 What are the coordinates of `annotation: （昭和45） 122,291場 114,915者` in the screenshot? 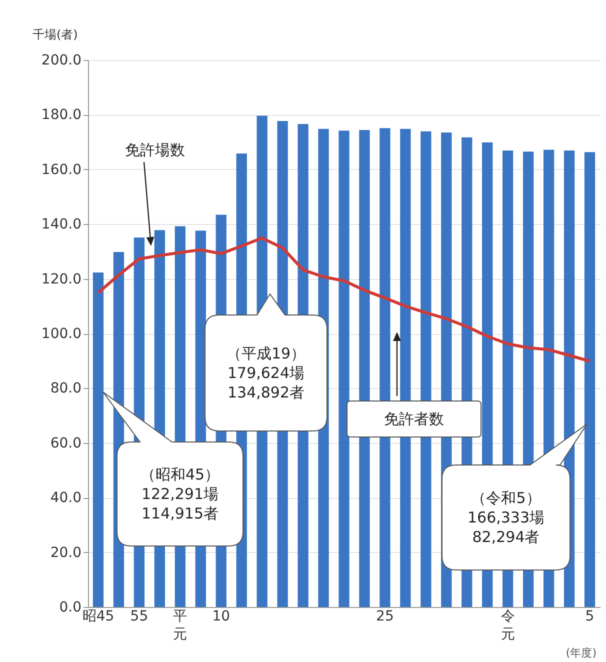 It's located at (180, 494).